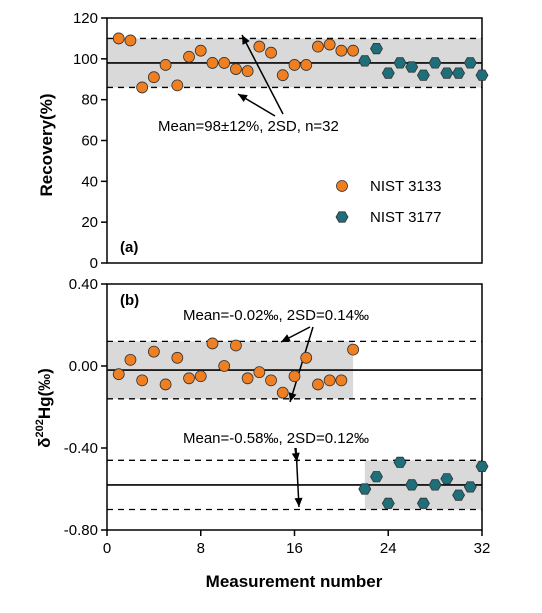 The width and height of the screenshot is (542, 613). Describe the element at coordinates (294, 581) in the screenshot. I see `x-axis-label: Measurement number` at that location.